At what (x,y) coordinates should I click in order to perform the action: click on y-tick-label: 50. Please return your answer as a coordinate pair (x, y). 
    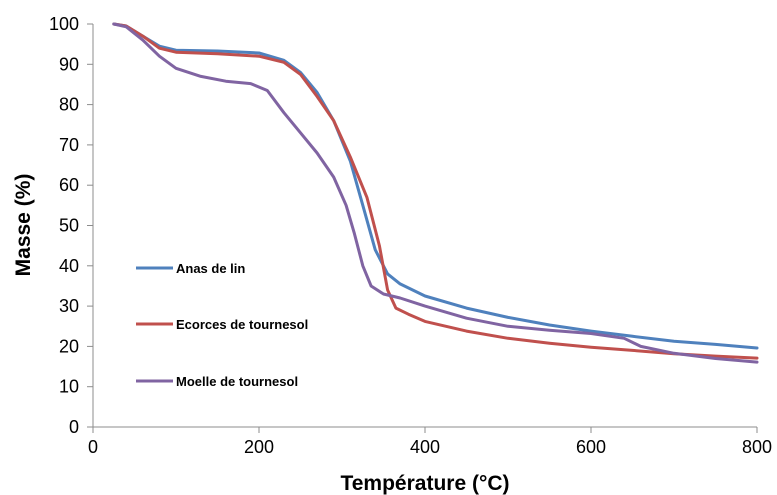
    Looking at the image, I should click on (69, 226).